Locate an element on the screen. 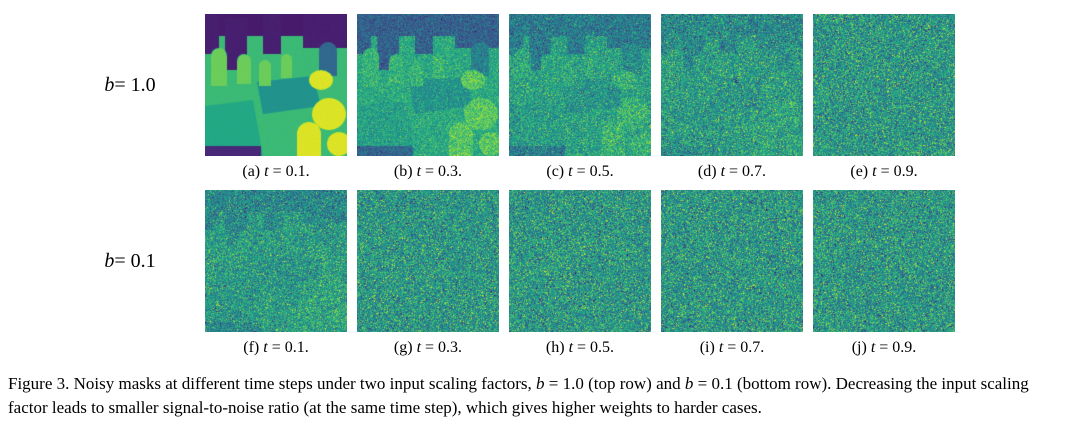 This screenshot has width=1080, height=433. figure-caption-text: = 1.0 (top row) and is located at coordinates (614, 383).